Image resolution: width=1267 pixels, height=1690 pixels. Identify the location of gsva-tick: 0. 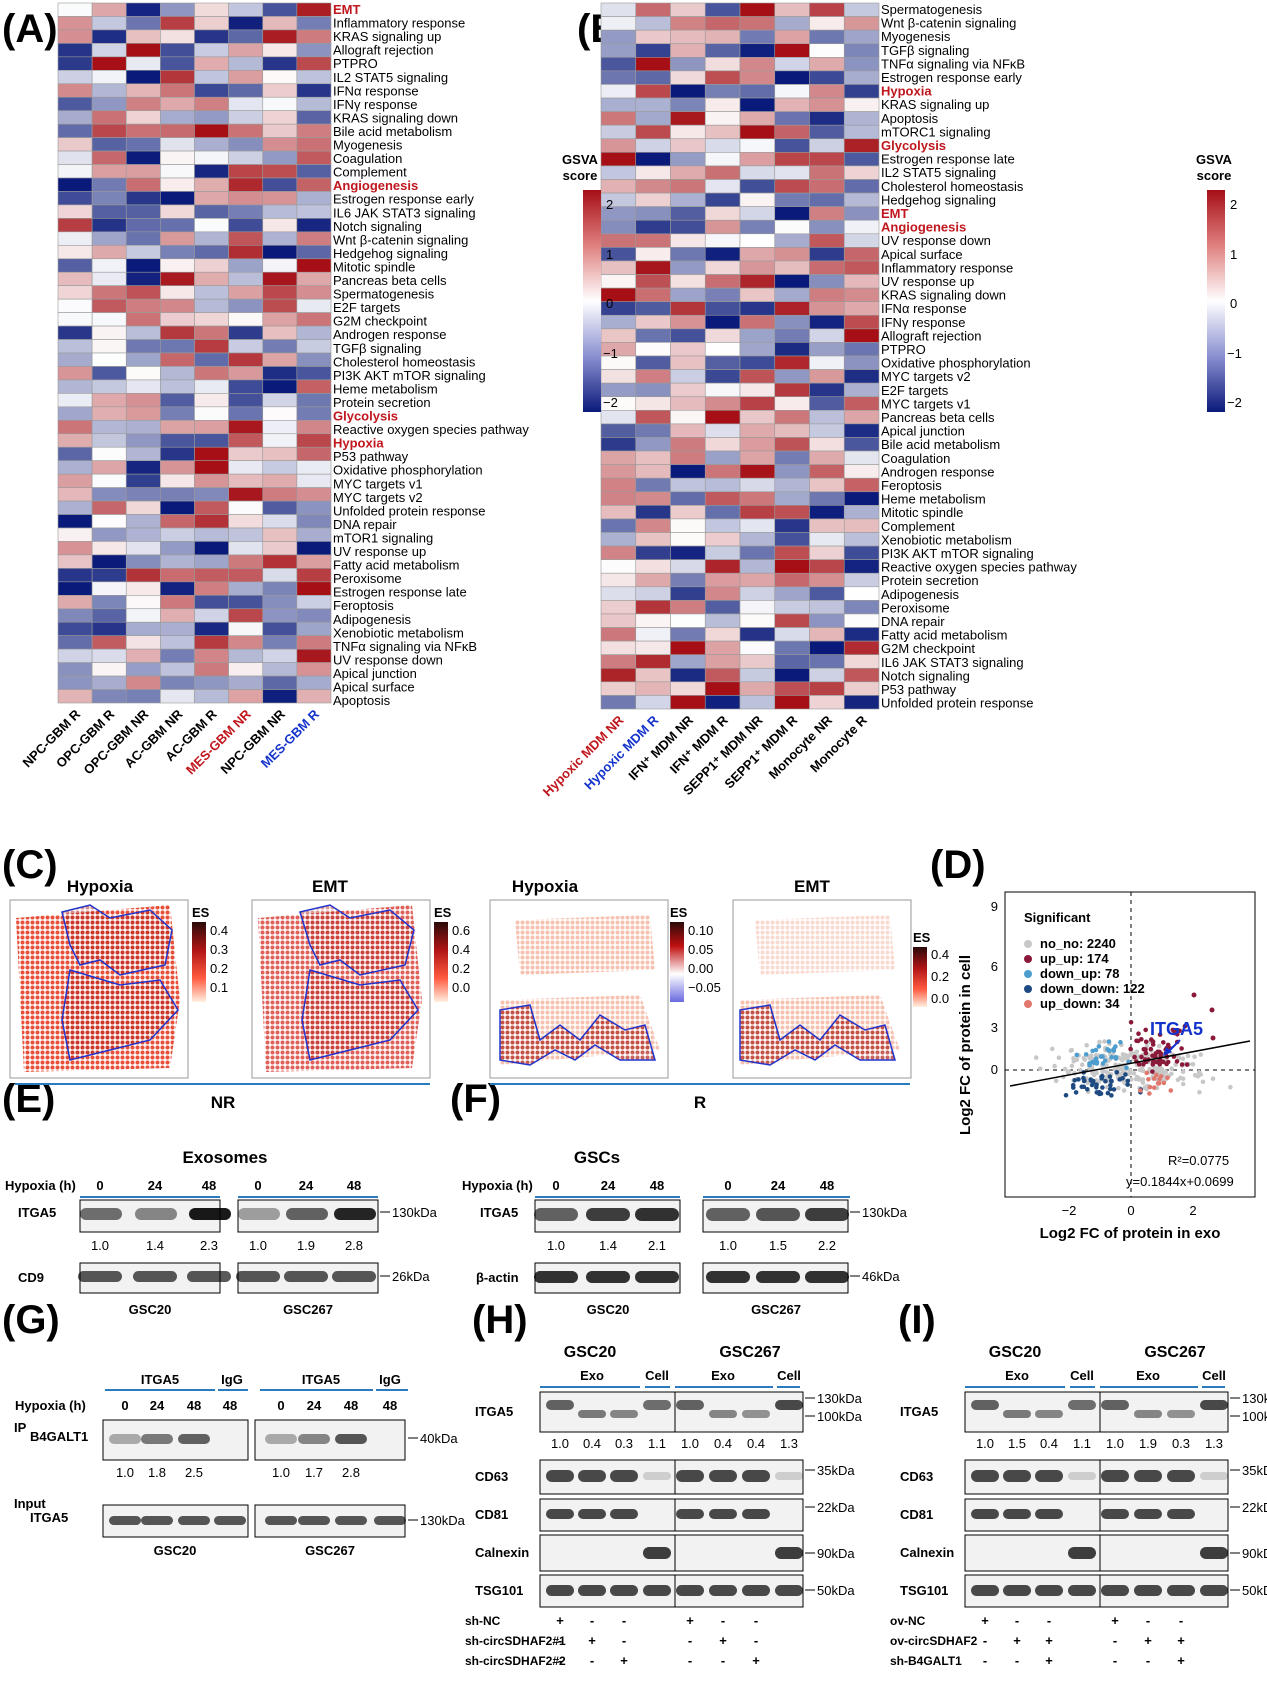
(609, 303).